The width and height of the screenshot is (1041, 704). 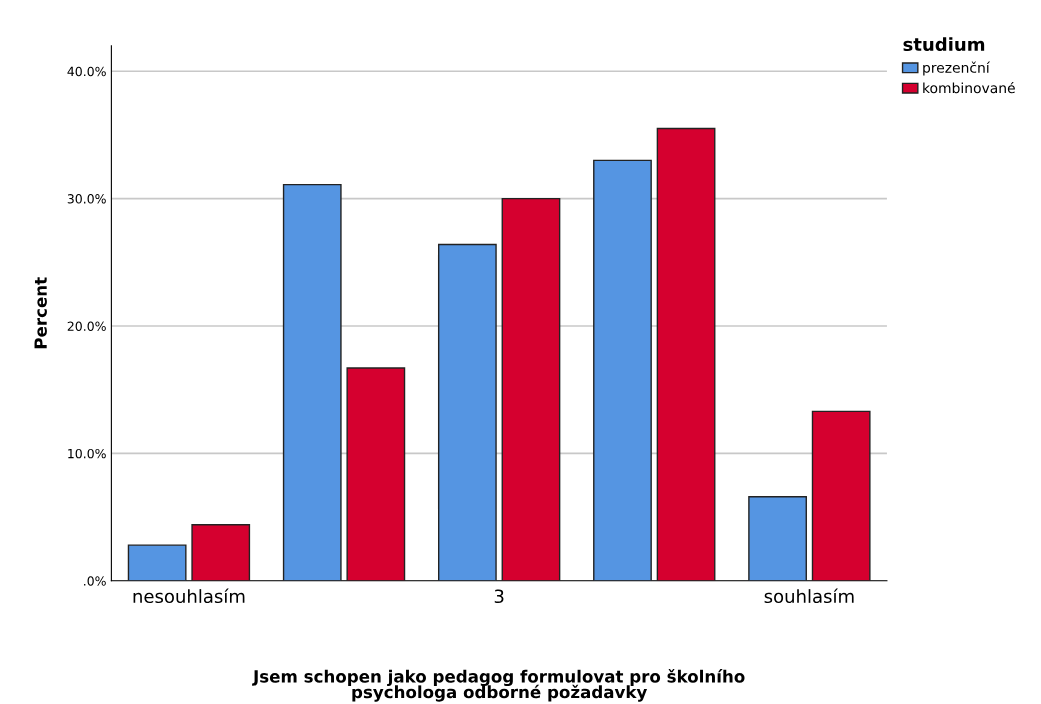 I want to click on y-tick-label: .0%, so click(x=95, y=581).